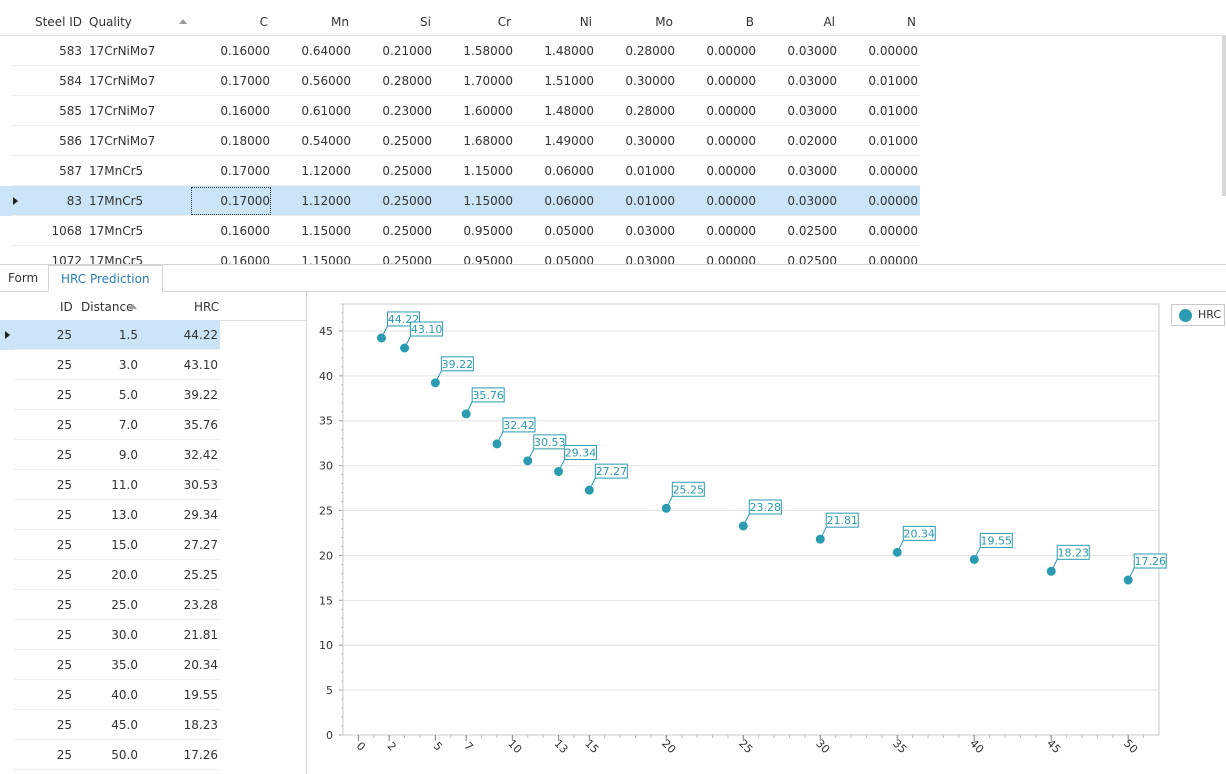 This screenshot has height=774, width=1226. I want to click on cell-id: 83, so click(74, 201).